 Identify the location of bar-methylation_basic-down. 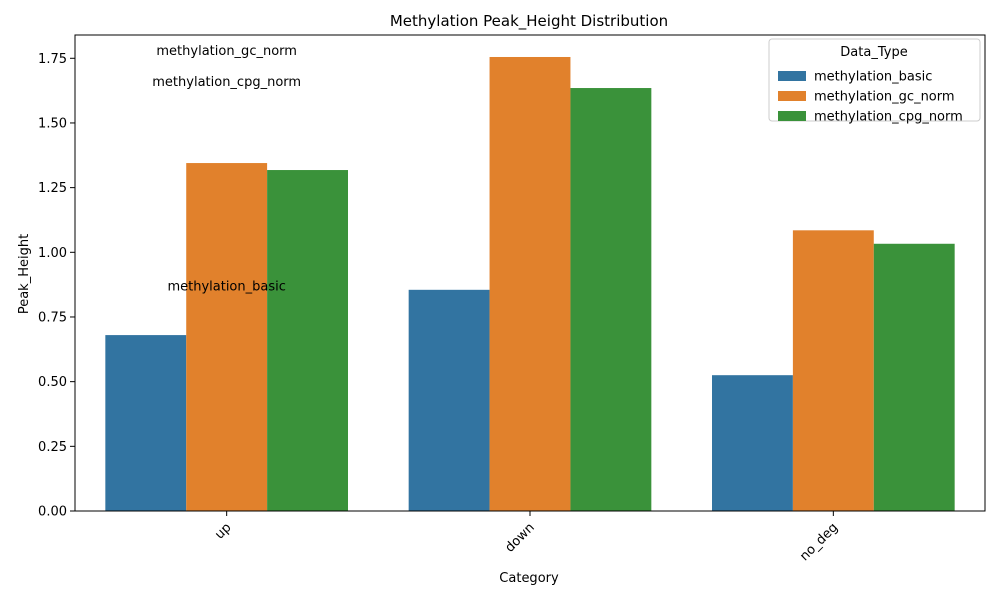
(449, 400).